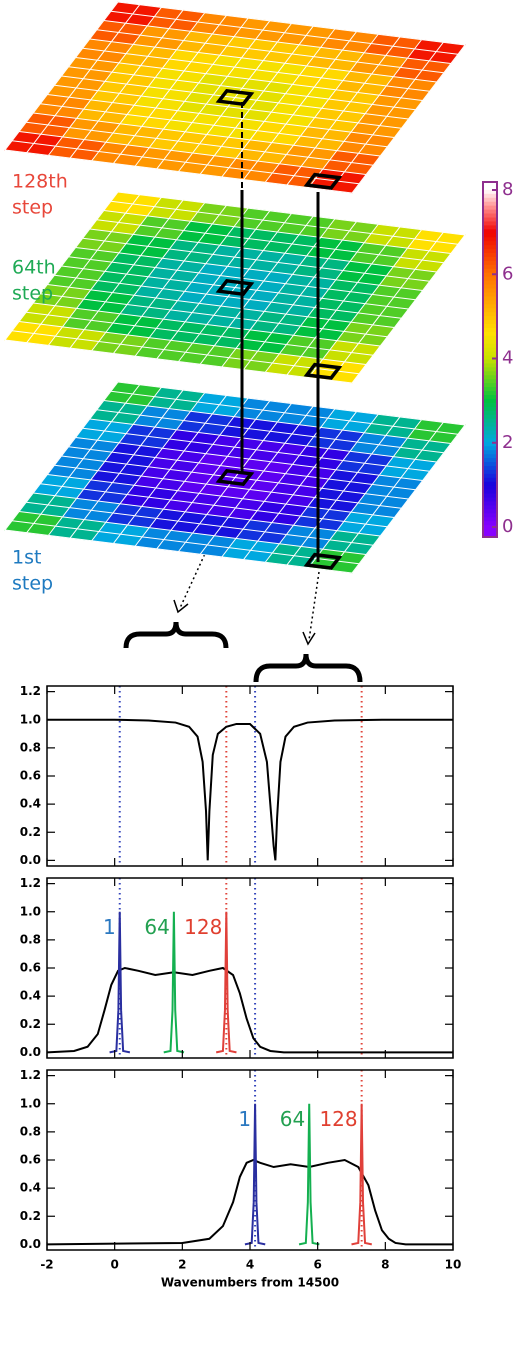 Image resolution: width=532 pixels, height=1345 pixels. Describe the element at coordinates (309, 638) in the screenshot. I see `arrow-head` at that location.